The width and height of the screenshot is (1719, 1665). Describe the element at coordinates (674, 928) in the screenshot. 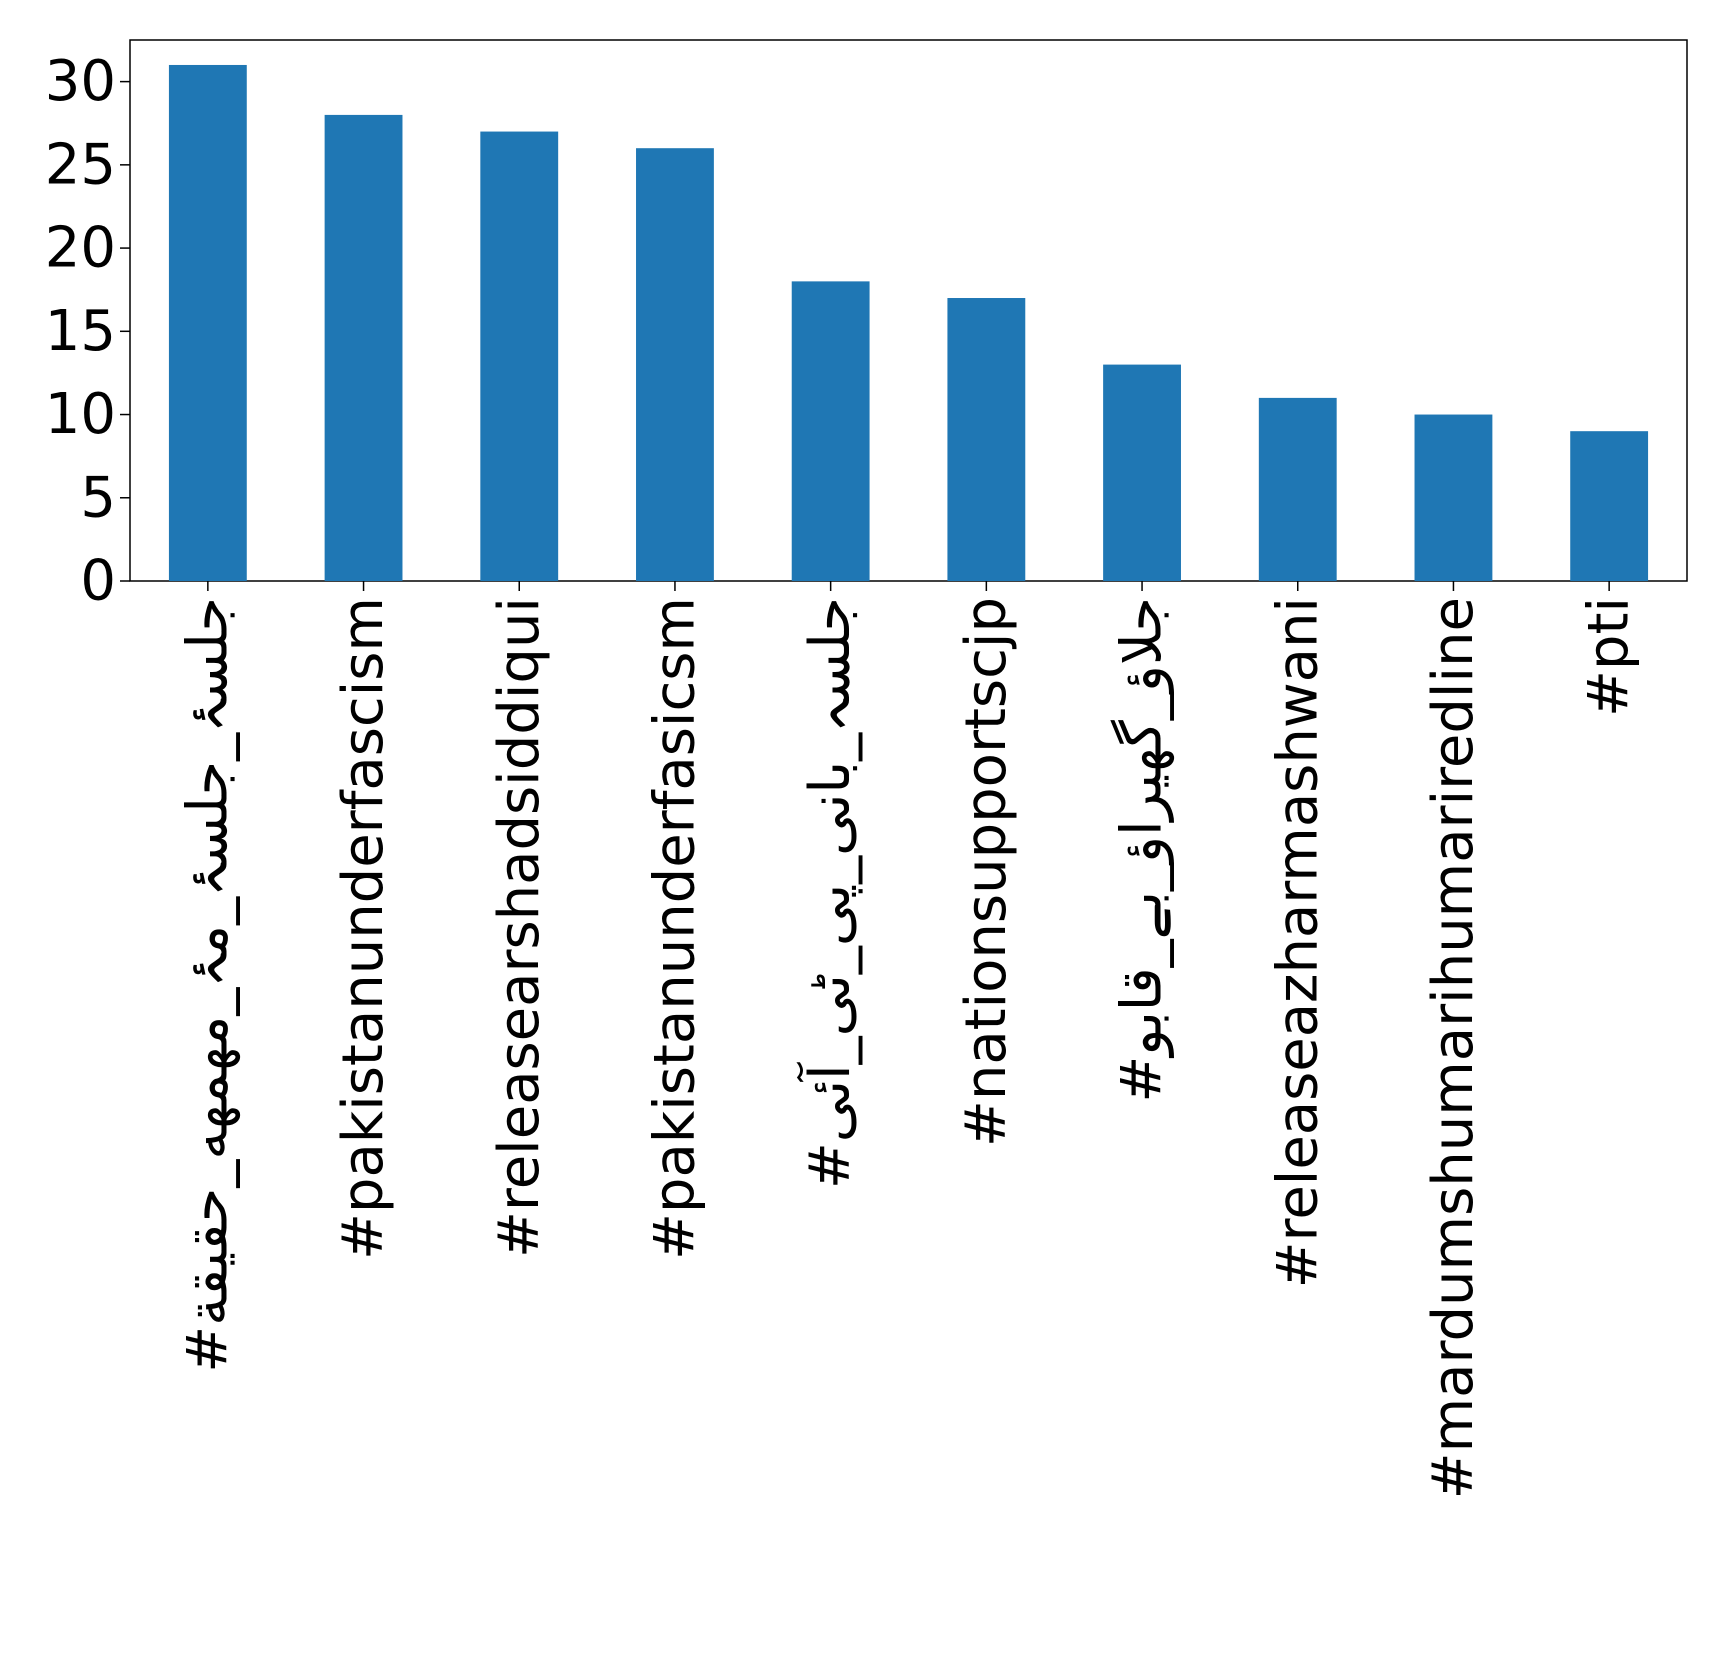

I see `x-tick-label: #pakistanunderfasicsm` at that location.